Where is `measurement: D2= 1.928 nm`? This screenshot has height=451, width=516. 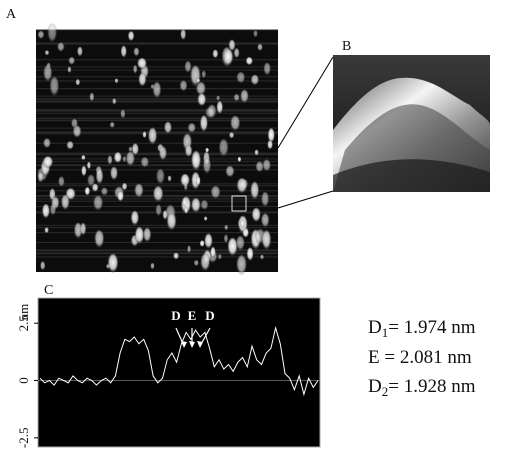
measurement: D2= 1.928 nm is located at coordinates (422, 387).